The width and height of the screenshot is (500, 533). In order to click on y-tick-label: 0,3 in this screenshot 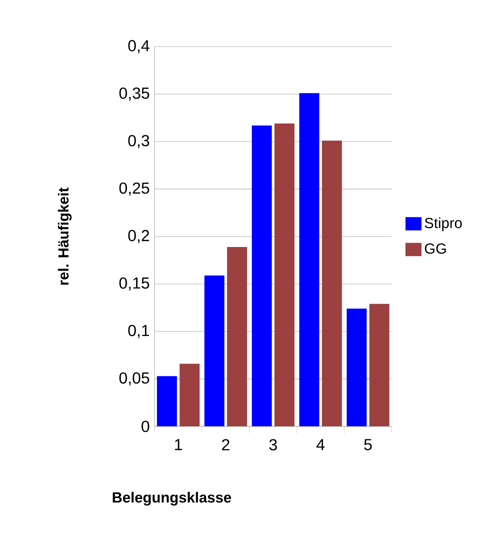, I will do `click(139, 141)`.